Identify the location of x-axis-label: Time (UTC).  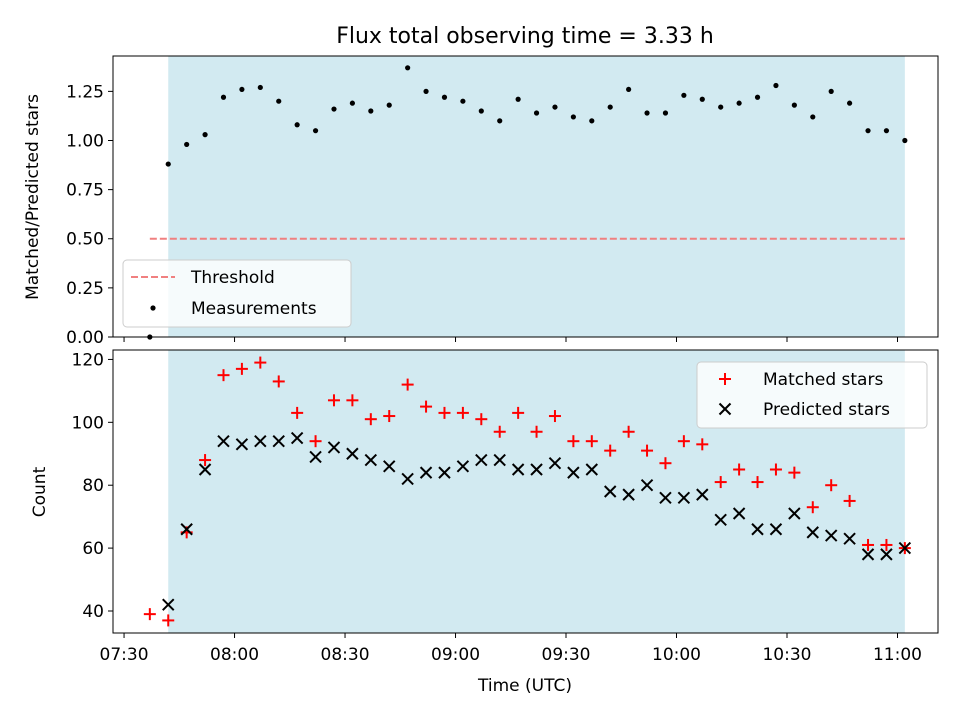
(524, 686).